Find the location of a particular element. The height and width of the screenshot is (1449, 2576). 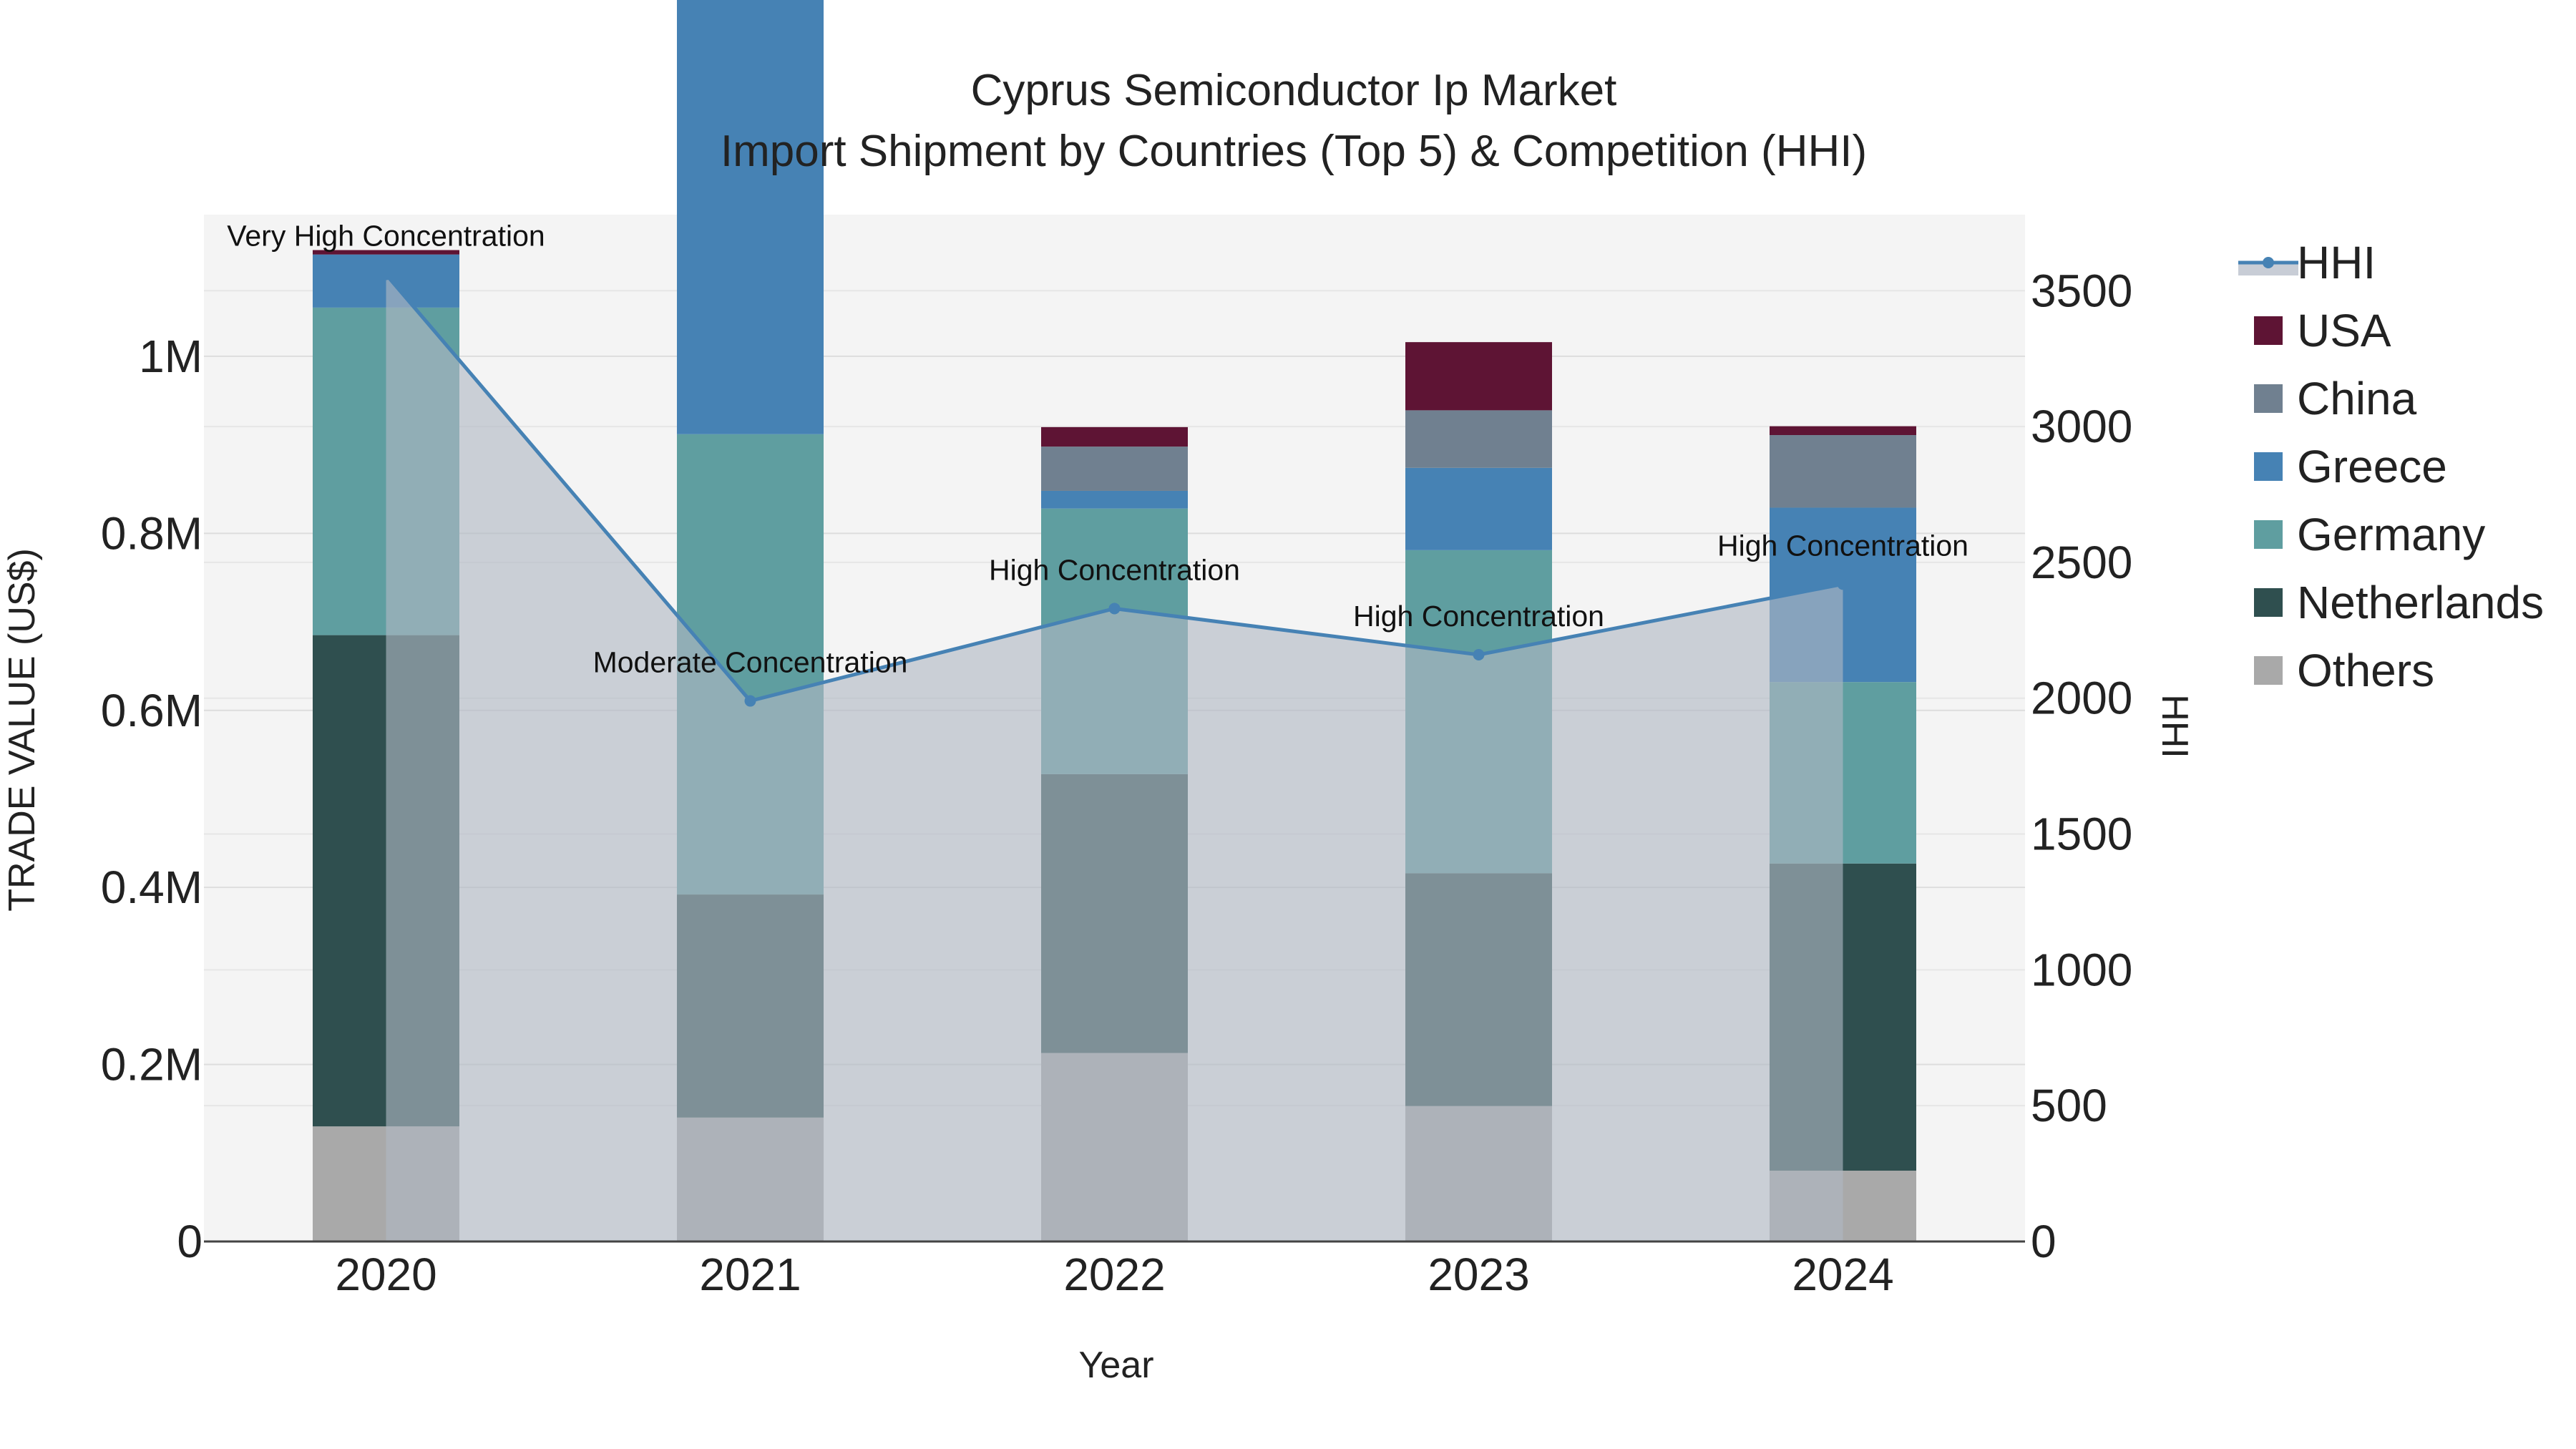

legend-label-netherlands: Netherlands is located at coordinates (2420, 602).